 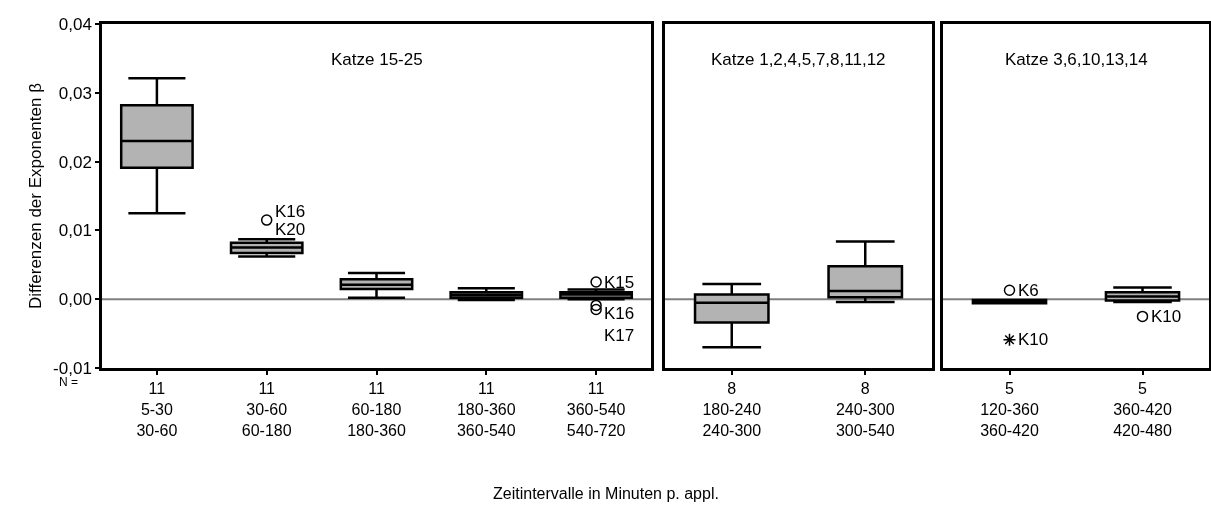 What do you see at coordinates (157, 409) in the screenshot?
I see `x-tick-label: 11 5-30 30-60` at bounding box center [157, 409].